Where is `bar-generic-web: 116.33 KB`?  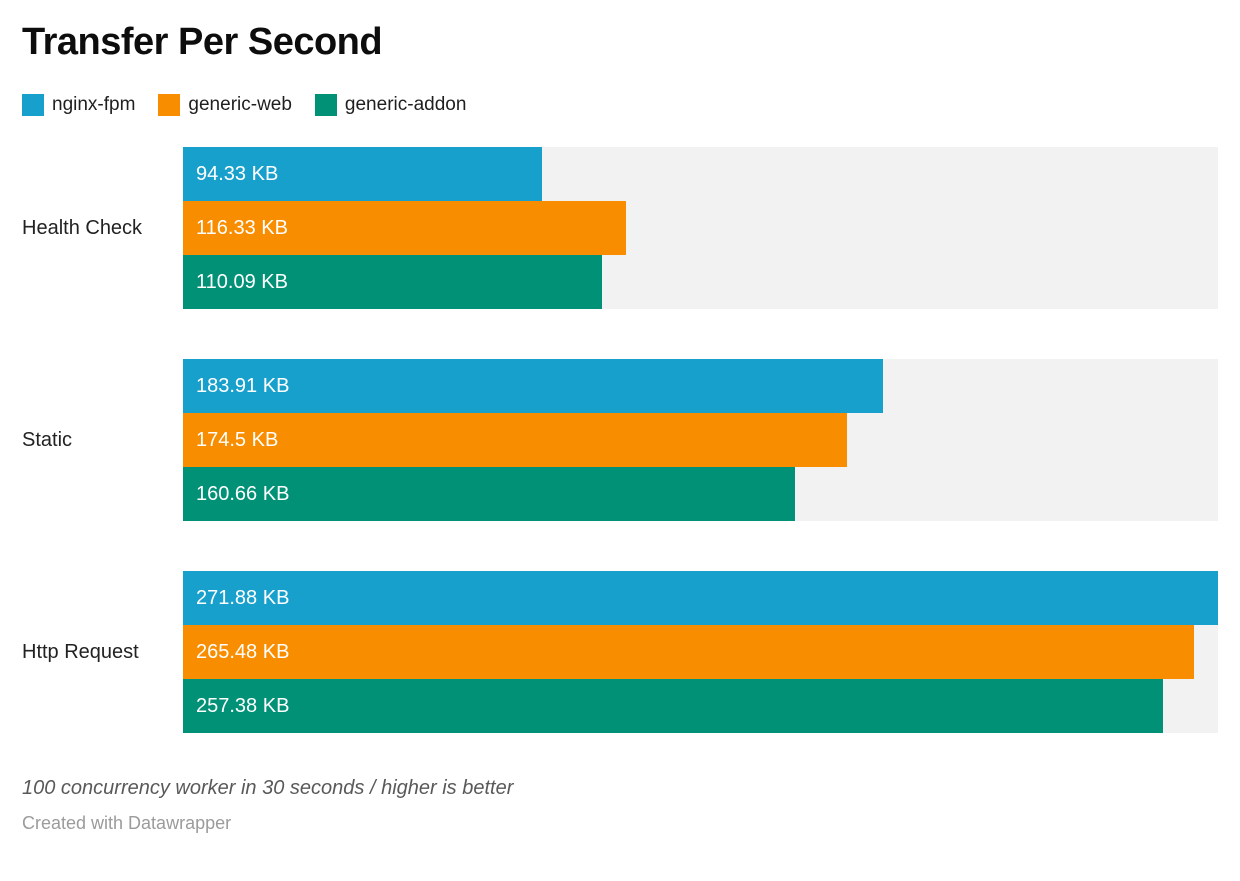 bar-generic-web: 116.33 KB is located at coordinates (404, 228).